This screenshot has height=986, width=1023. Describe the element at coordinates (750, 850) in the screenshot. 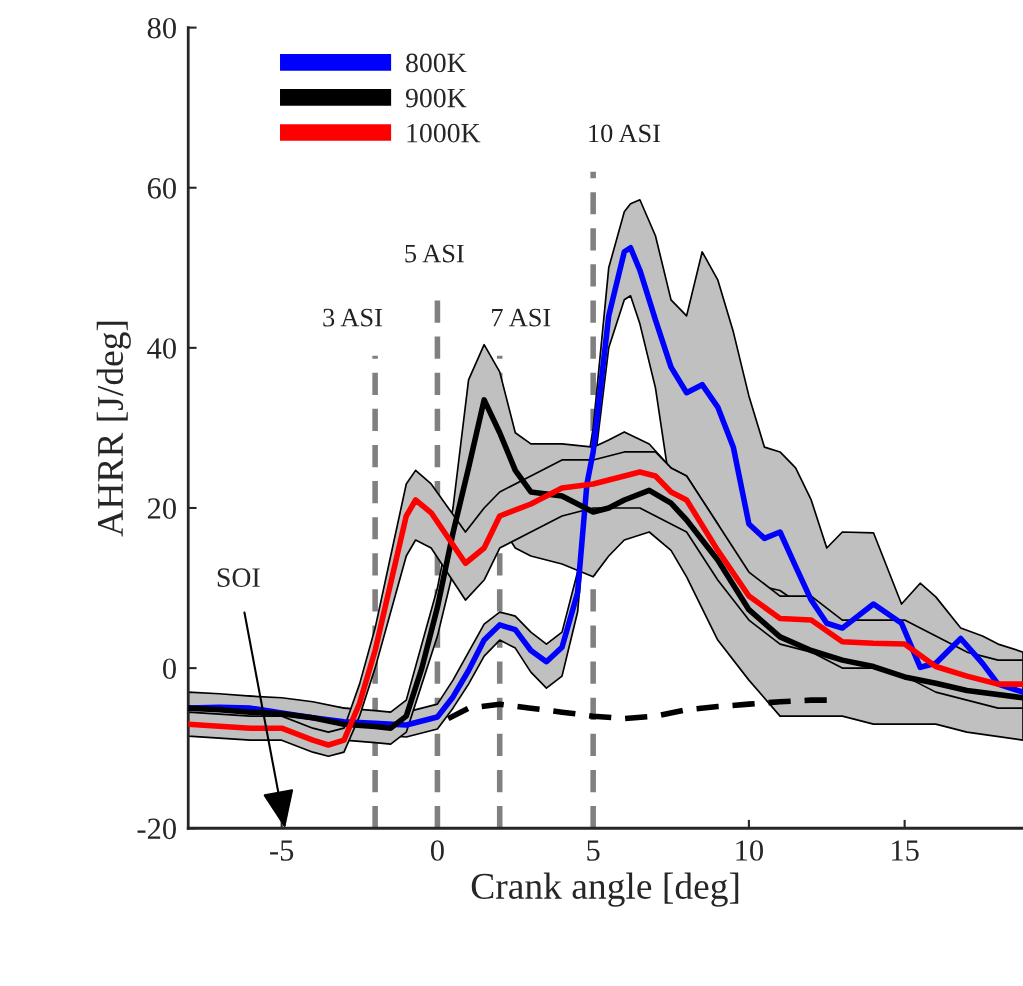

I see `x-tick-label: 10` at that location.